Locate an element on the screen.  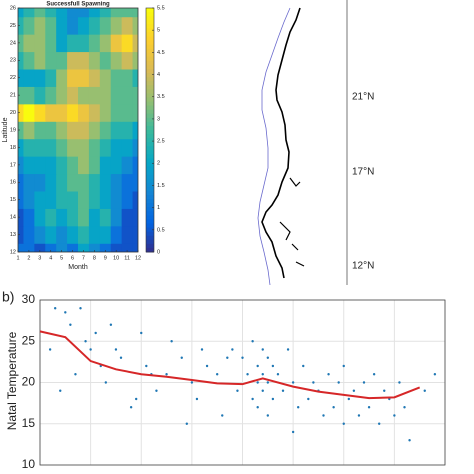
lat-label: 21°N is located at coordinates (363, 97).